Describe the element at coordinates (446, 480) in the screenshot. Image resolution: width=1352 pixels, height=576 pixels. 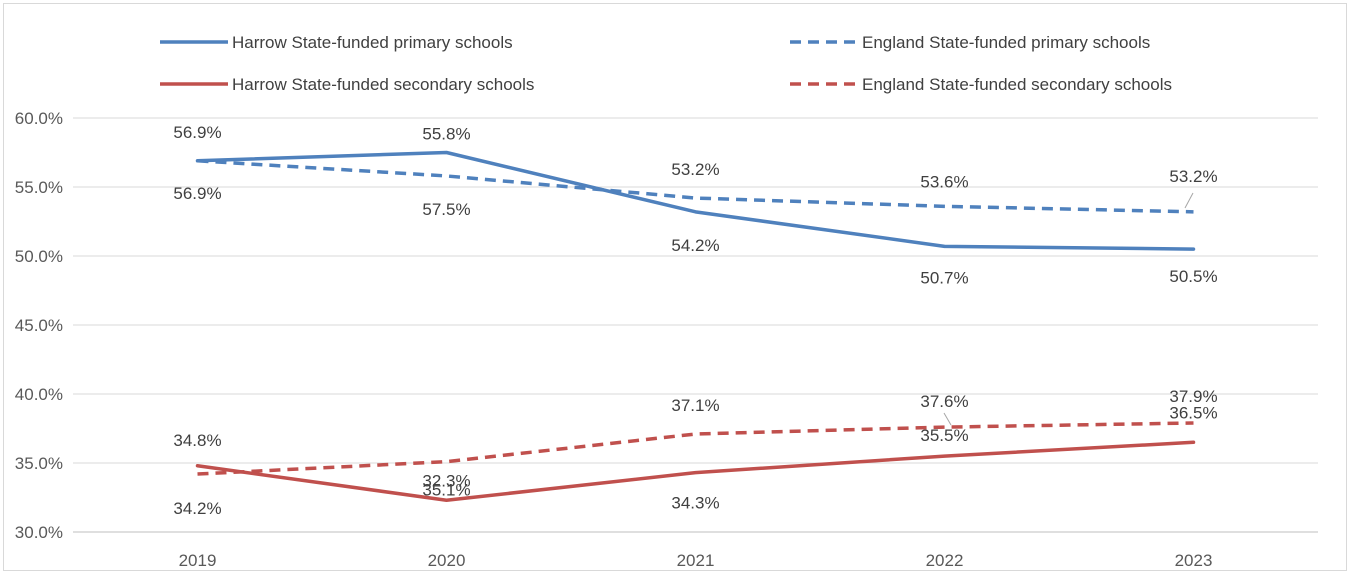
I see `data-label: 32.3%` at that location.